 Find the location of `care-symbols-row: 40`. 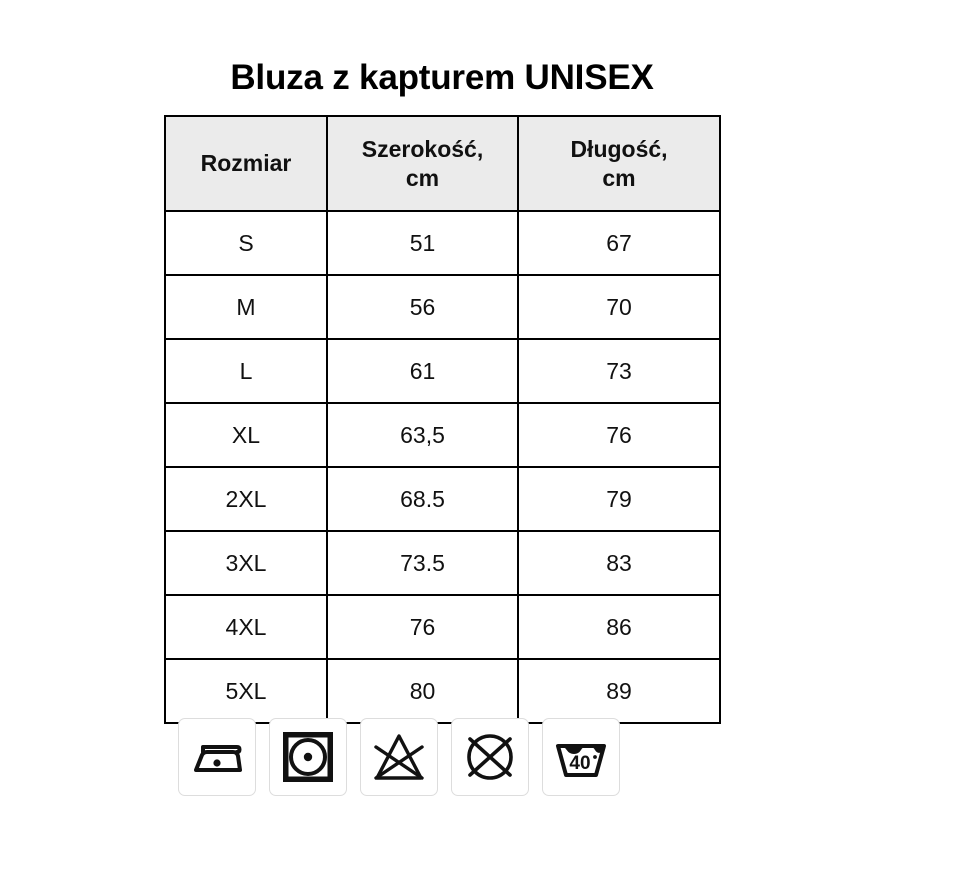

care-symbols-row: 40 is located at coordinates (399, 757).